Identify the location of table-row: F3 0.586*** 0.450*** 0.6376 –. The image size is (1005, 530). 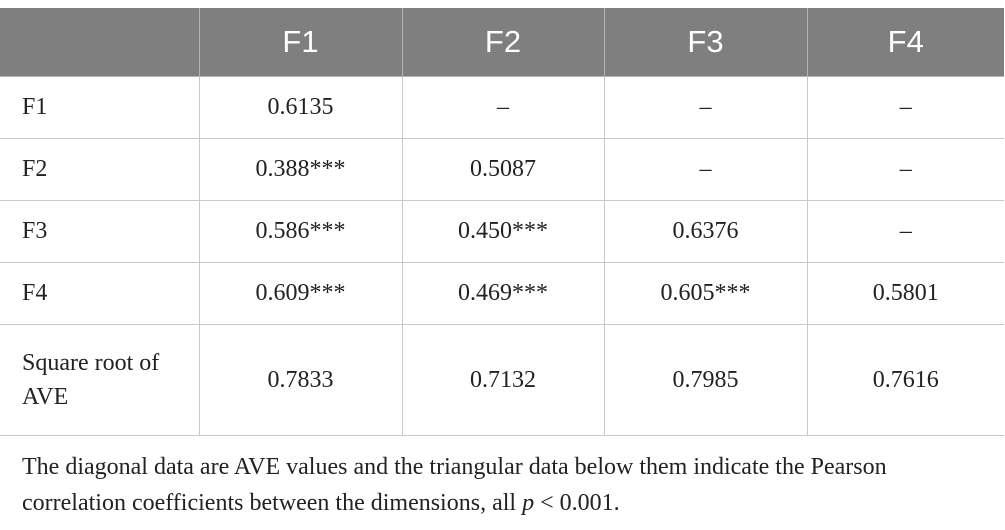
(502, 231).